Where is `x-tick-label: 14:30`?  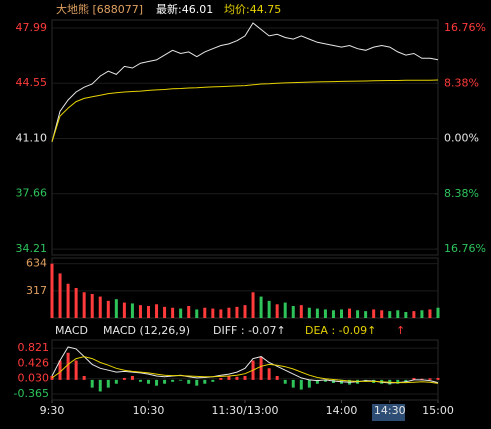 x-tick-label: 14:30 is located at coordinates (390, 410).